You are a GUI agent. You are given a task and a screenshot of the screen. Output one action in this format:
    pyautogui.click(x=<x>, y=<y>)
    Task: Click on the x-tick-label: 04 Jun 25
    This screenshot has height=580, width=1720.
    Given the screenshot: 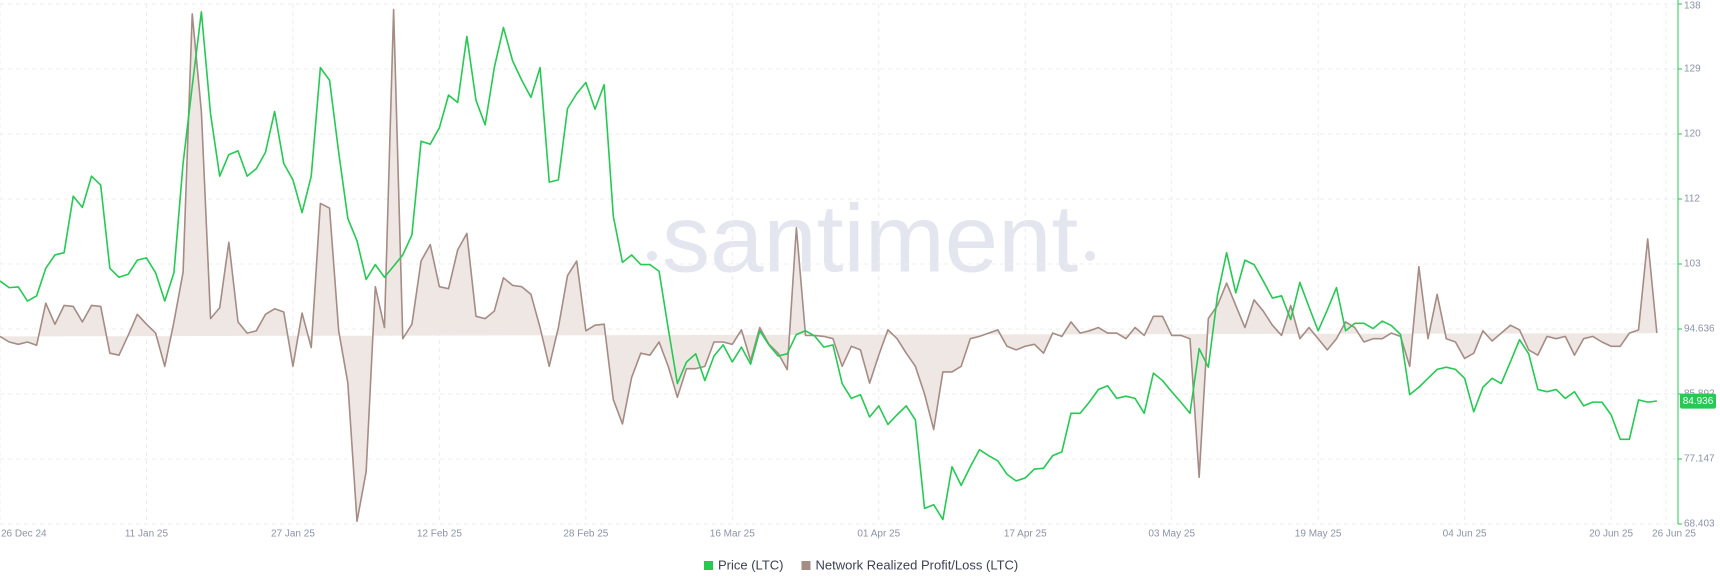 What is the action you would take?
    pyautogui.click(x=1465, y=534)
    